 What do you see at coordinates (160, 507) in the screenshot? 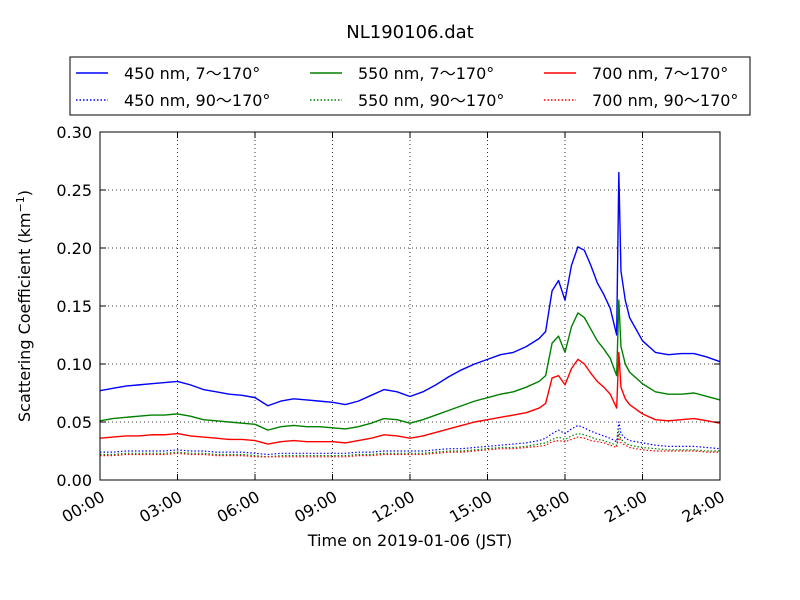
I see `x-tick-label: 03:00` at bounding box center [160, 507].